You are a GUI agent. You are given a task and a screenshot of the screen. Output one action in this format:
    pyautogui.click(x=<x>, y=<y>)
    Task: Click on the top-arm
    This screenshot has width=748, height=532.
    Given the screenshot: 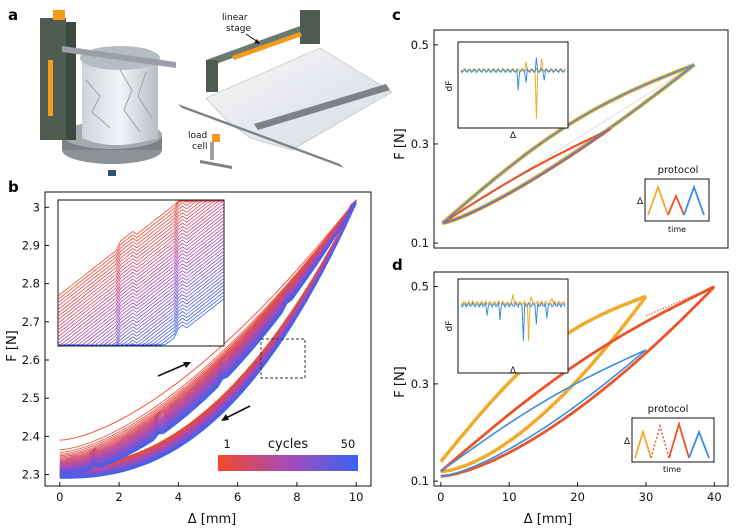 What is the action you would take?
    pyautogui.click(x=119, y=57)
    